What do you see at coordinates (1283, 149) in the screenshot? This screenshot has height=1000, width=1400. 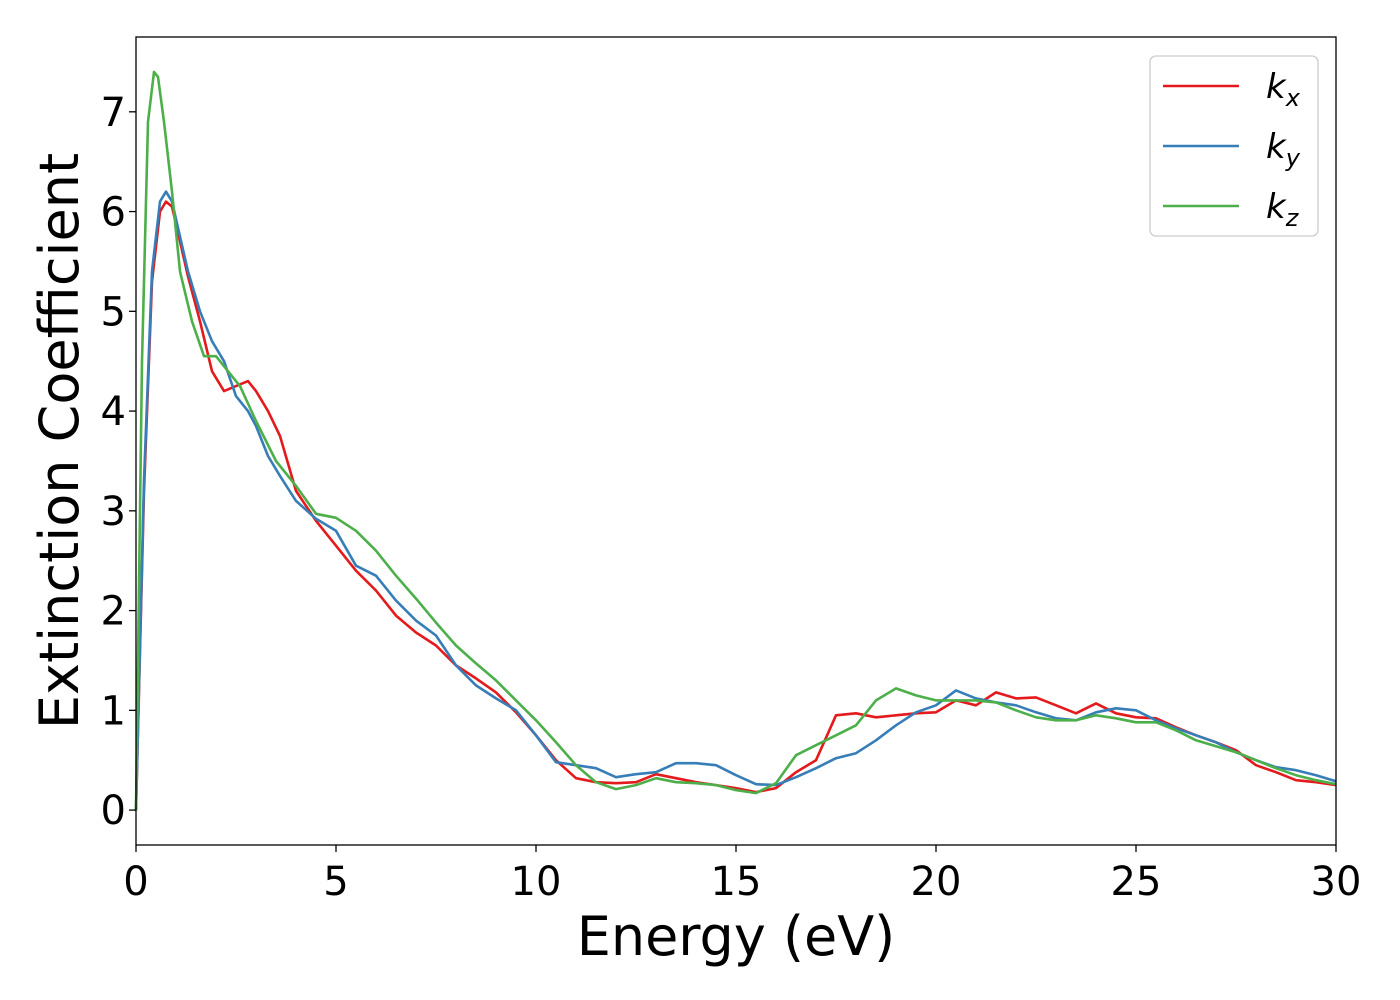 I see `legend-label-k_y: ky` at bounding box center [1283, 149].